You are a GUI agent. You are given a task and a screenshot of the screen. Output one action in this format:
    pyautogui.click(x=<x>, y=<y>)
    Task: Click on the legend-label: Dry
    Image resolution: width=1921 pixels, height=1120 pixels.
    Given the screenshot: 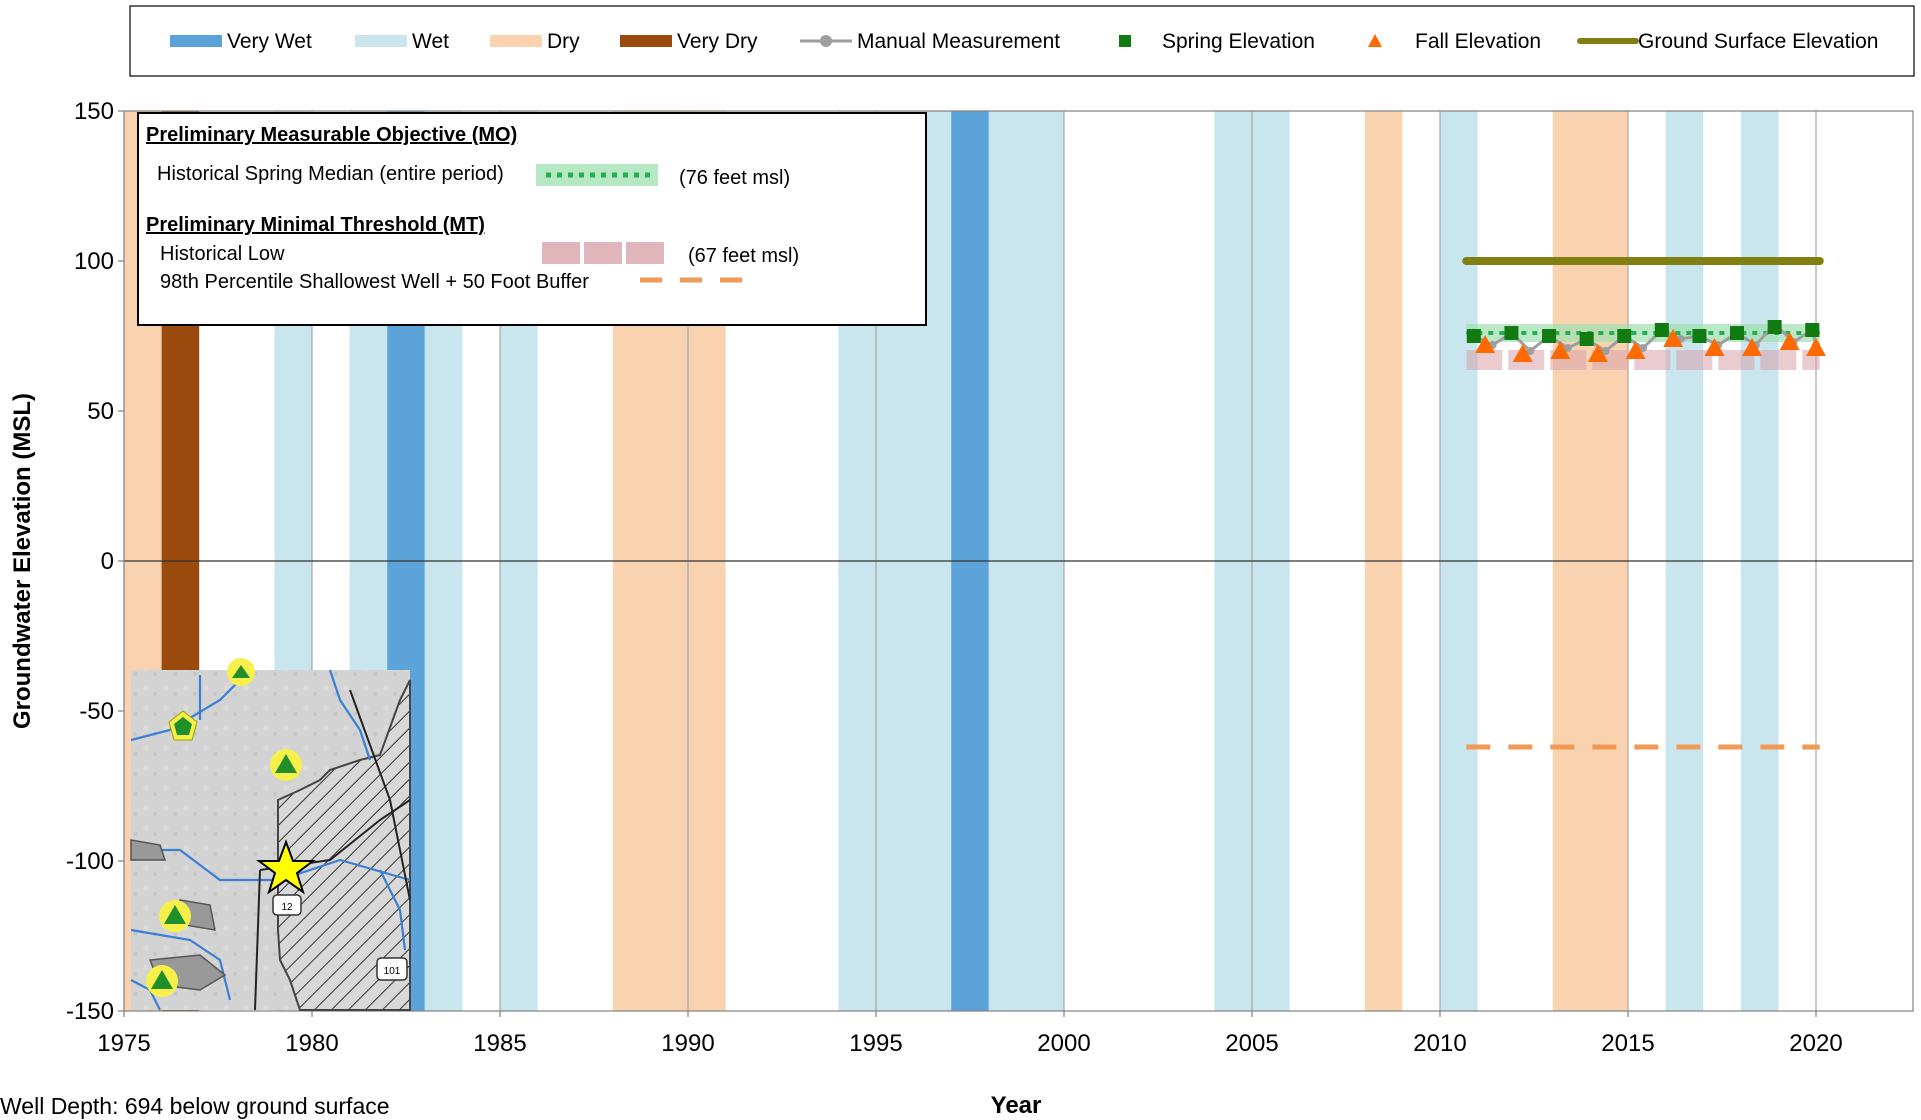 What is the action you would take?
    pyautogui.click(x=563, y=41)
    